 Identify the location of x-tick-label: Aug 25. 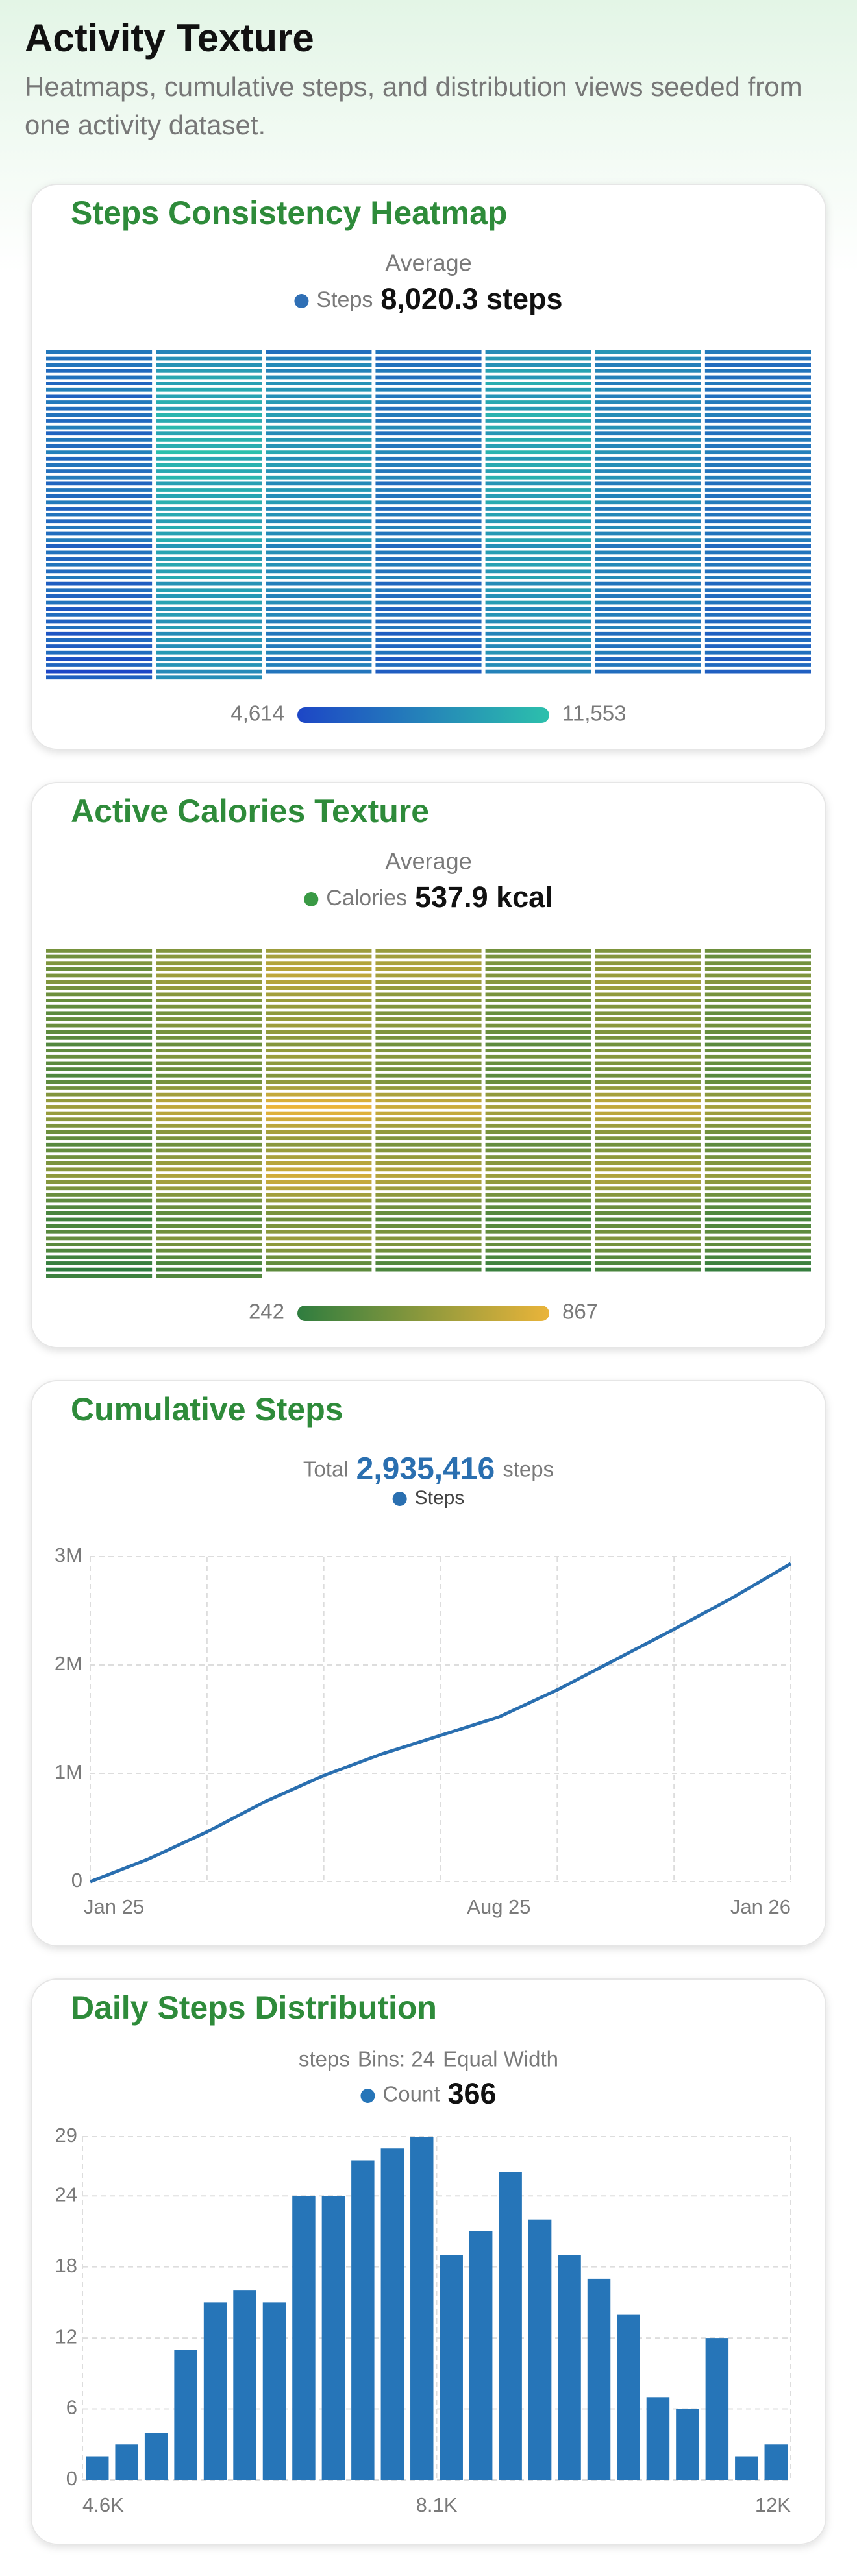
(499, 1906).